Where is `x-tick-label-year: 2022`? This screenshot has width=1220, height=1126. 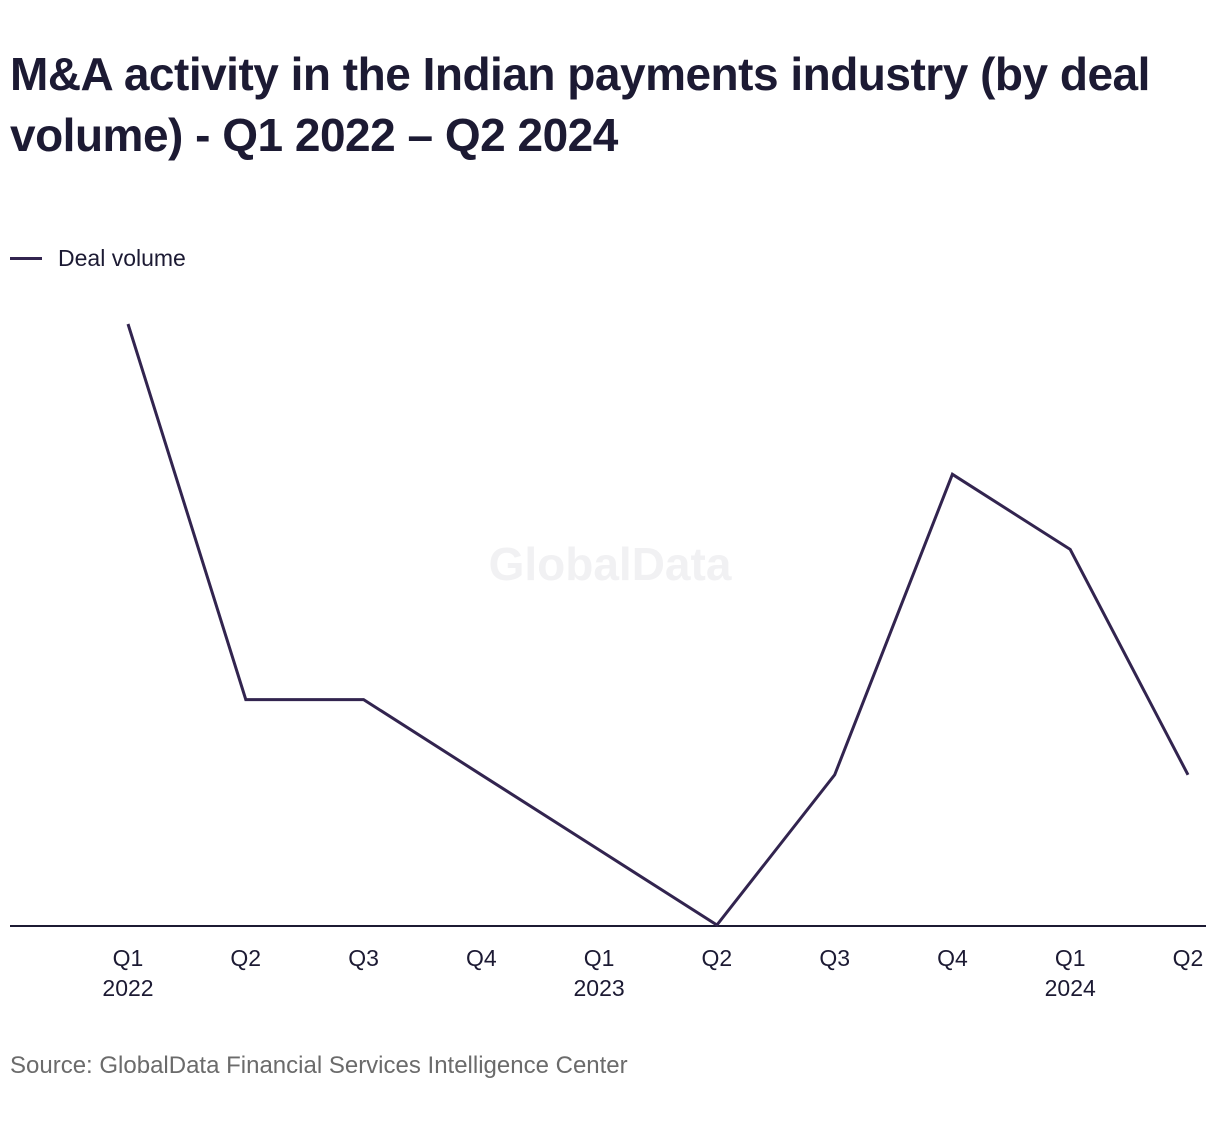 x-tick-label-year: 2022 is located at coordinates (127, 988).